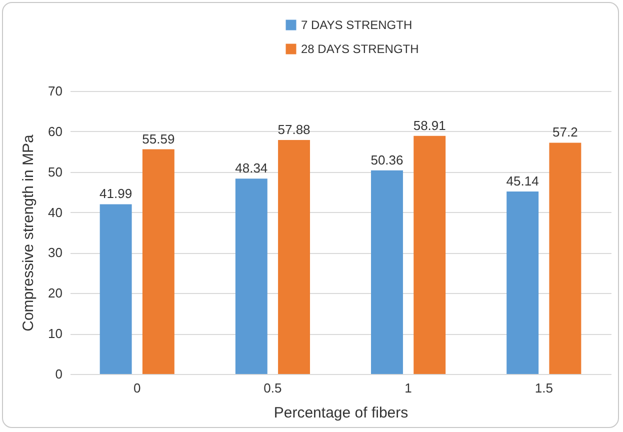 This screenshot has height=432, width=623. I want to click on y-tick-label: 20, so click(55, 293).